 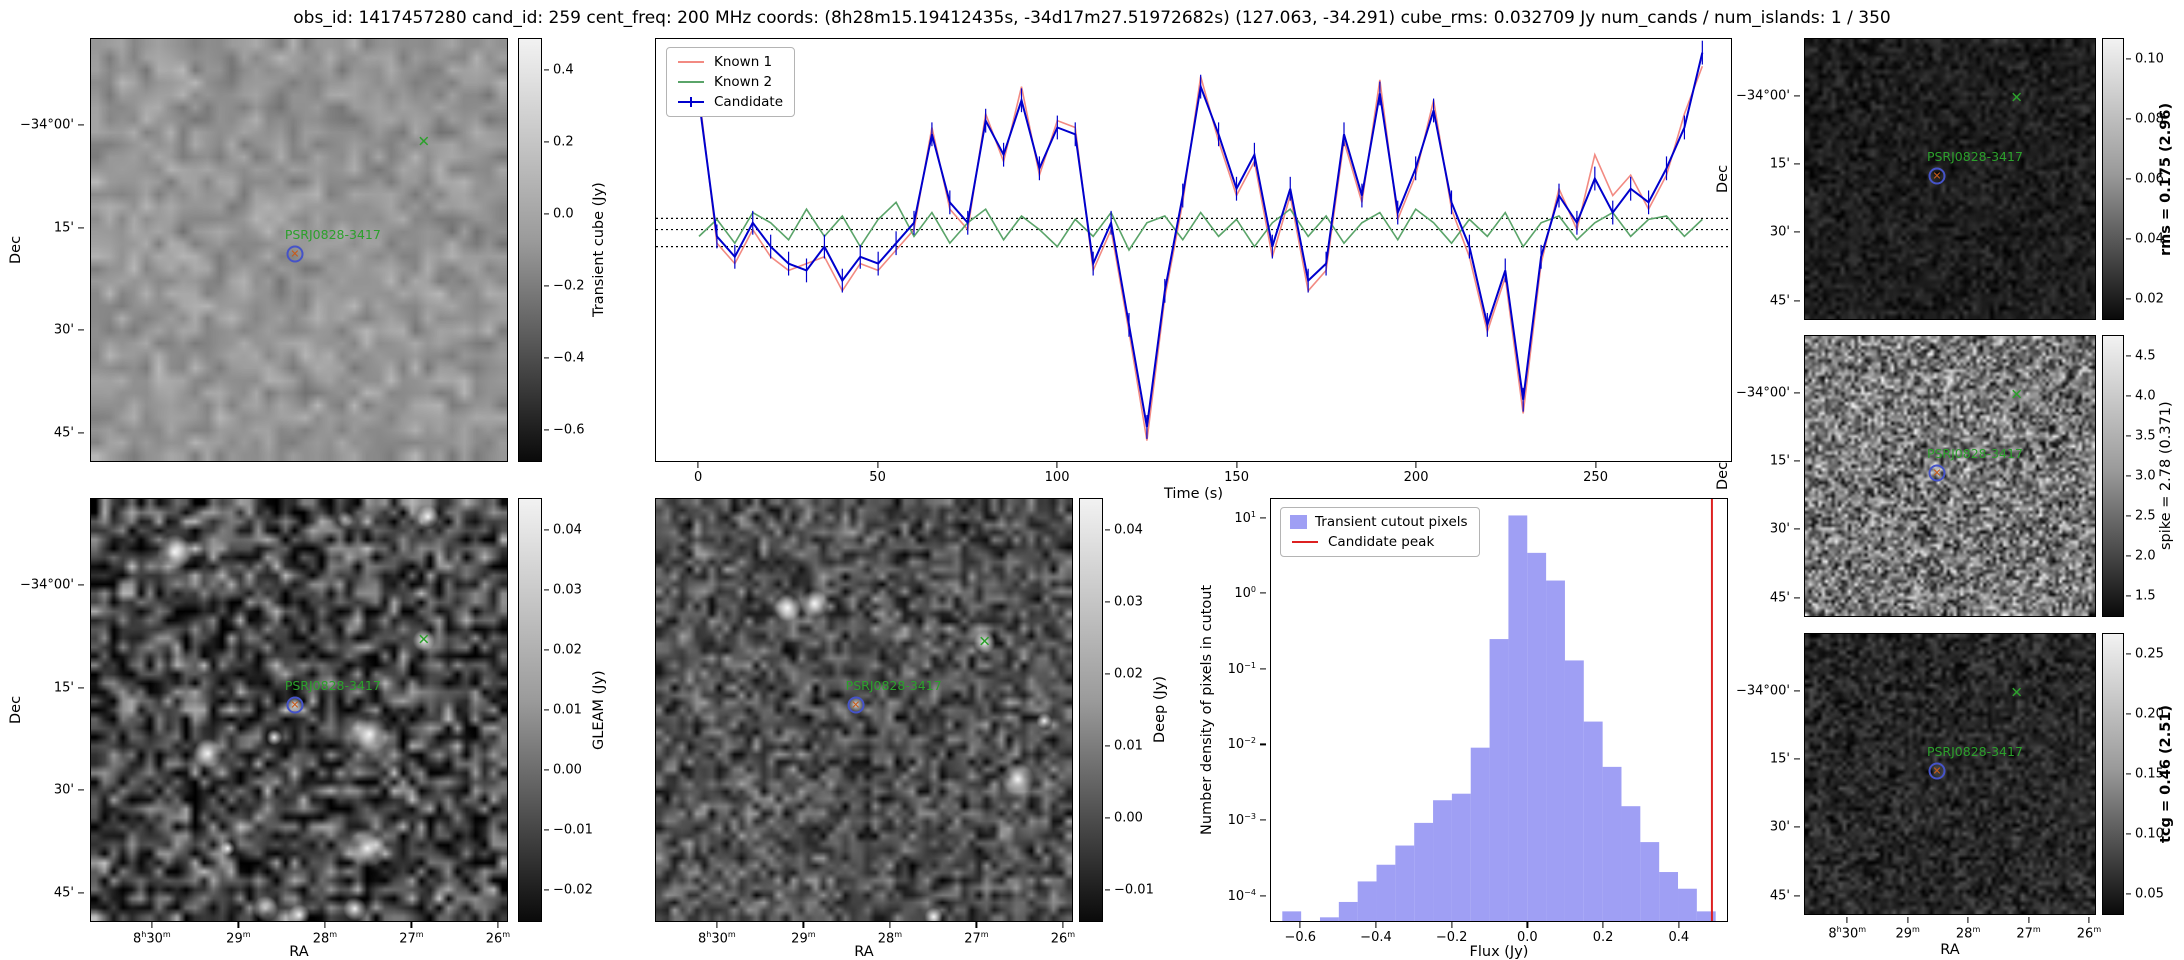 I want to click on colorbar-tick-label: −0.02, so click(x=573, y=890).